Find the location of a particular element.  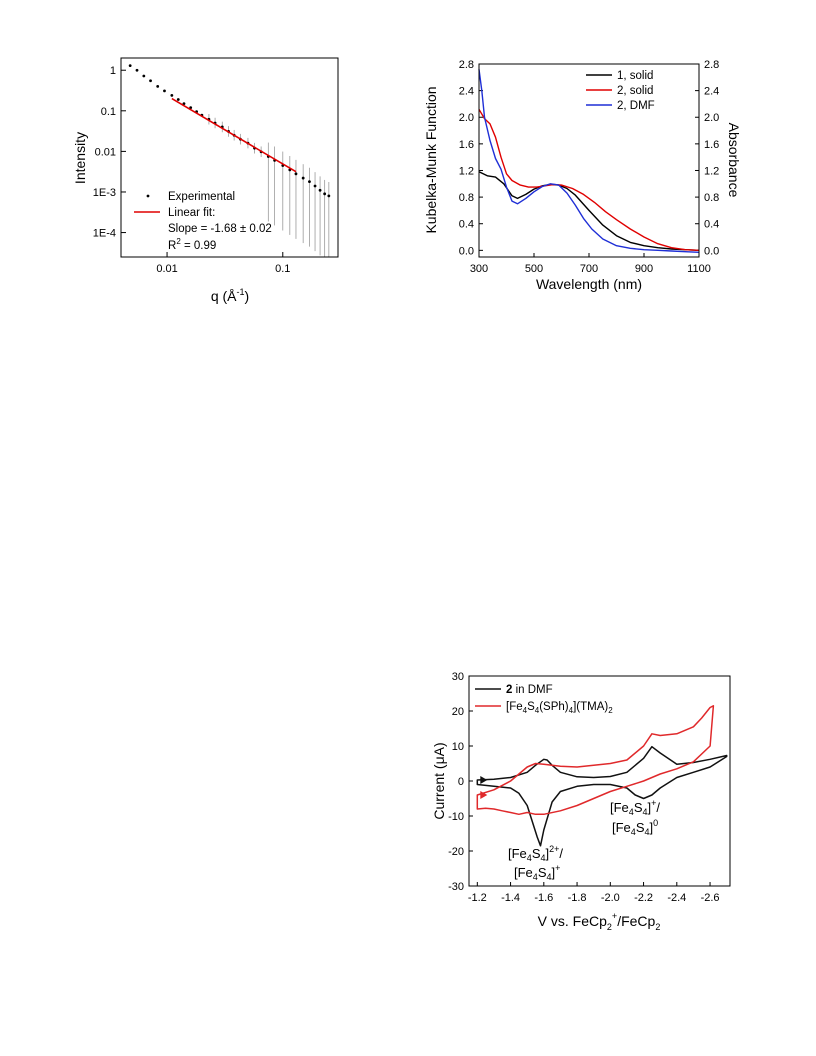

cv-x-tick-label: -1.4 is located at coordinates (510, 898).